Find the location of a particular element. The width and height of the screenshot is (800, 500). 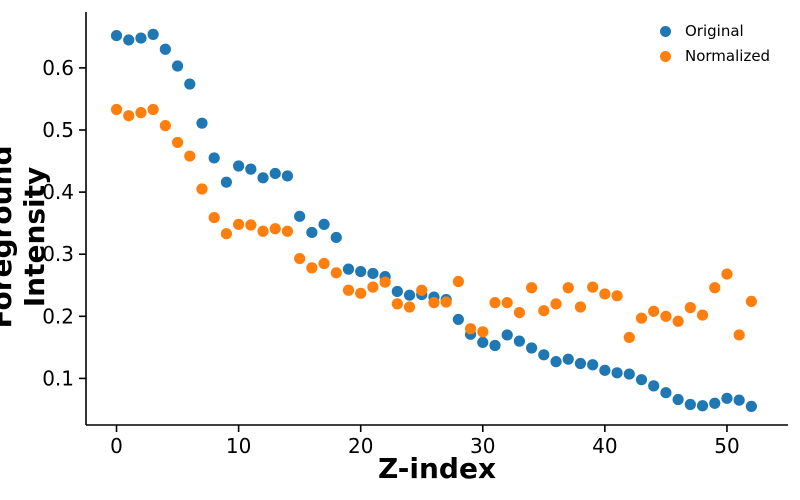

y-axis-label: Foreground Intensity is located at coordinates (25, 237).